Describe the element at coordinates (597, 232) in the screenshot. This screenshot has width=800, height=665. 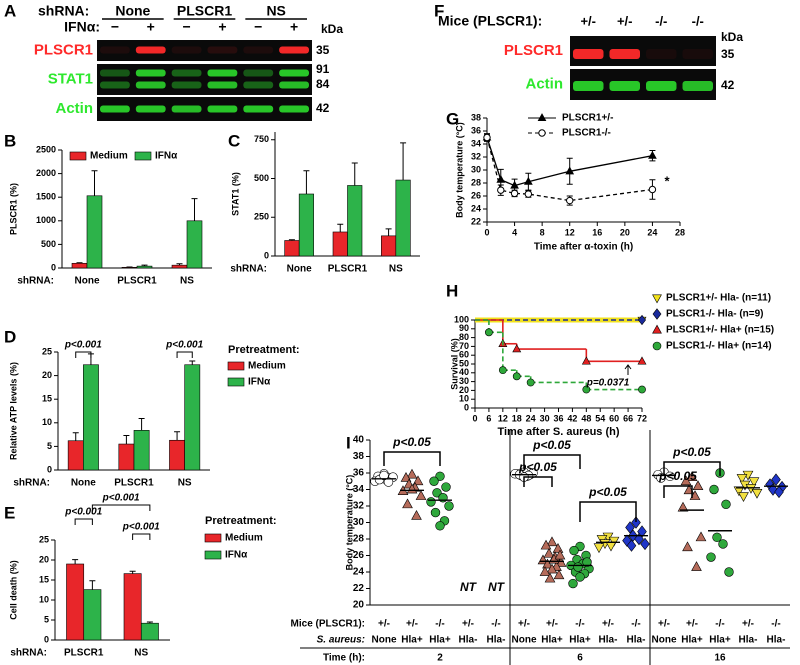
I see `x-tick-label: 16` at that location.